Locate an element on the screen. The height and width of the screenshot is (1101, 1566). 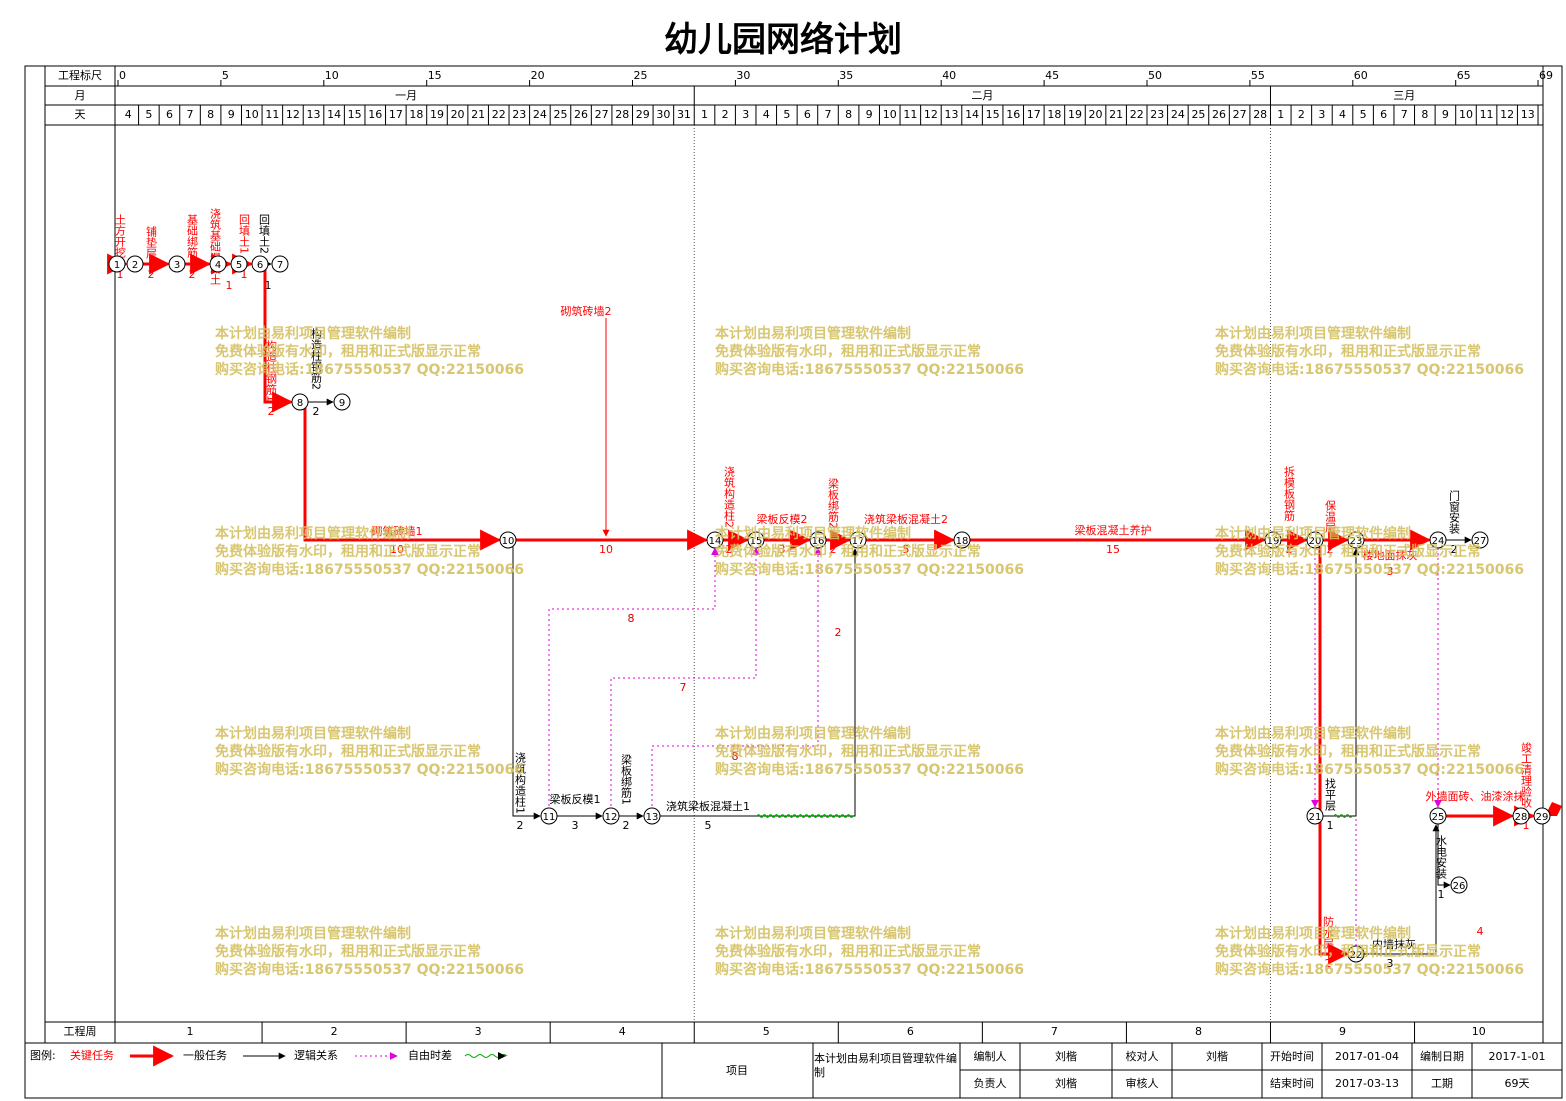
day-label: 4 is located at coordinates (766, 114).